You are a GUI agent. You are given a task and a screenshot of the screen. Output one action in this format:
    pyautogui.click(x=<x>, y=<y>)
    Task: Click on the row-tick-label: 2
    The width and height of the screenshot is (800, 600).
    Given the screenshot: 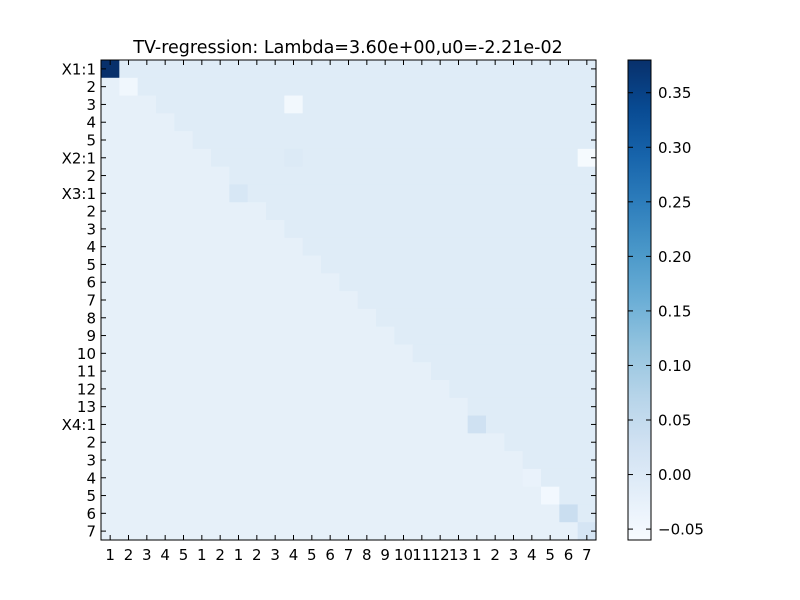 What is the action you would take?
    pyautogui.click(x=91, y=212)
    